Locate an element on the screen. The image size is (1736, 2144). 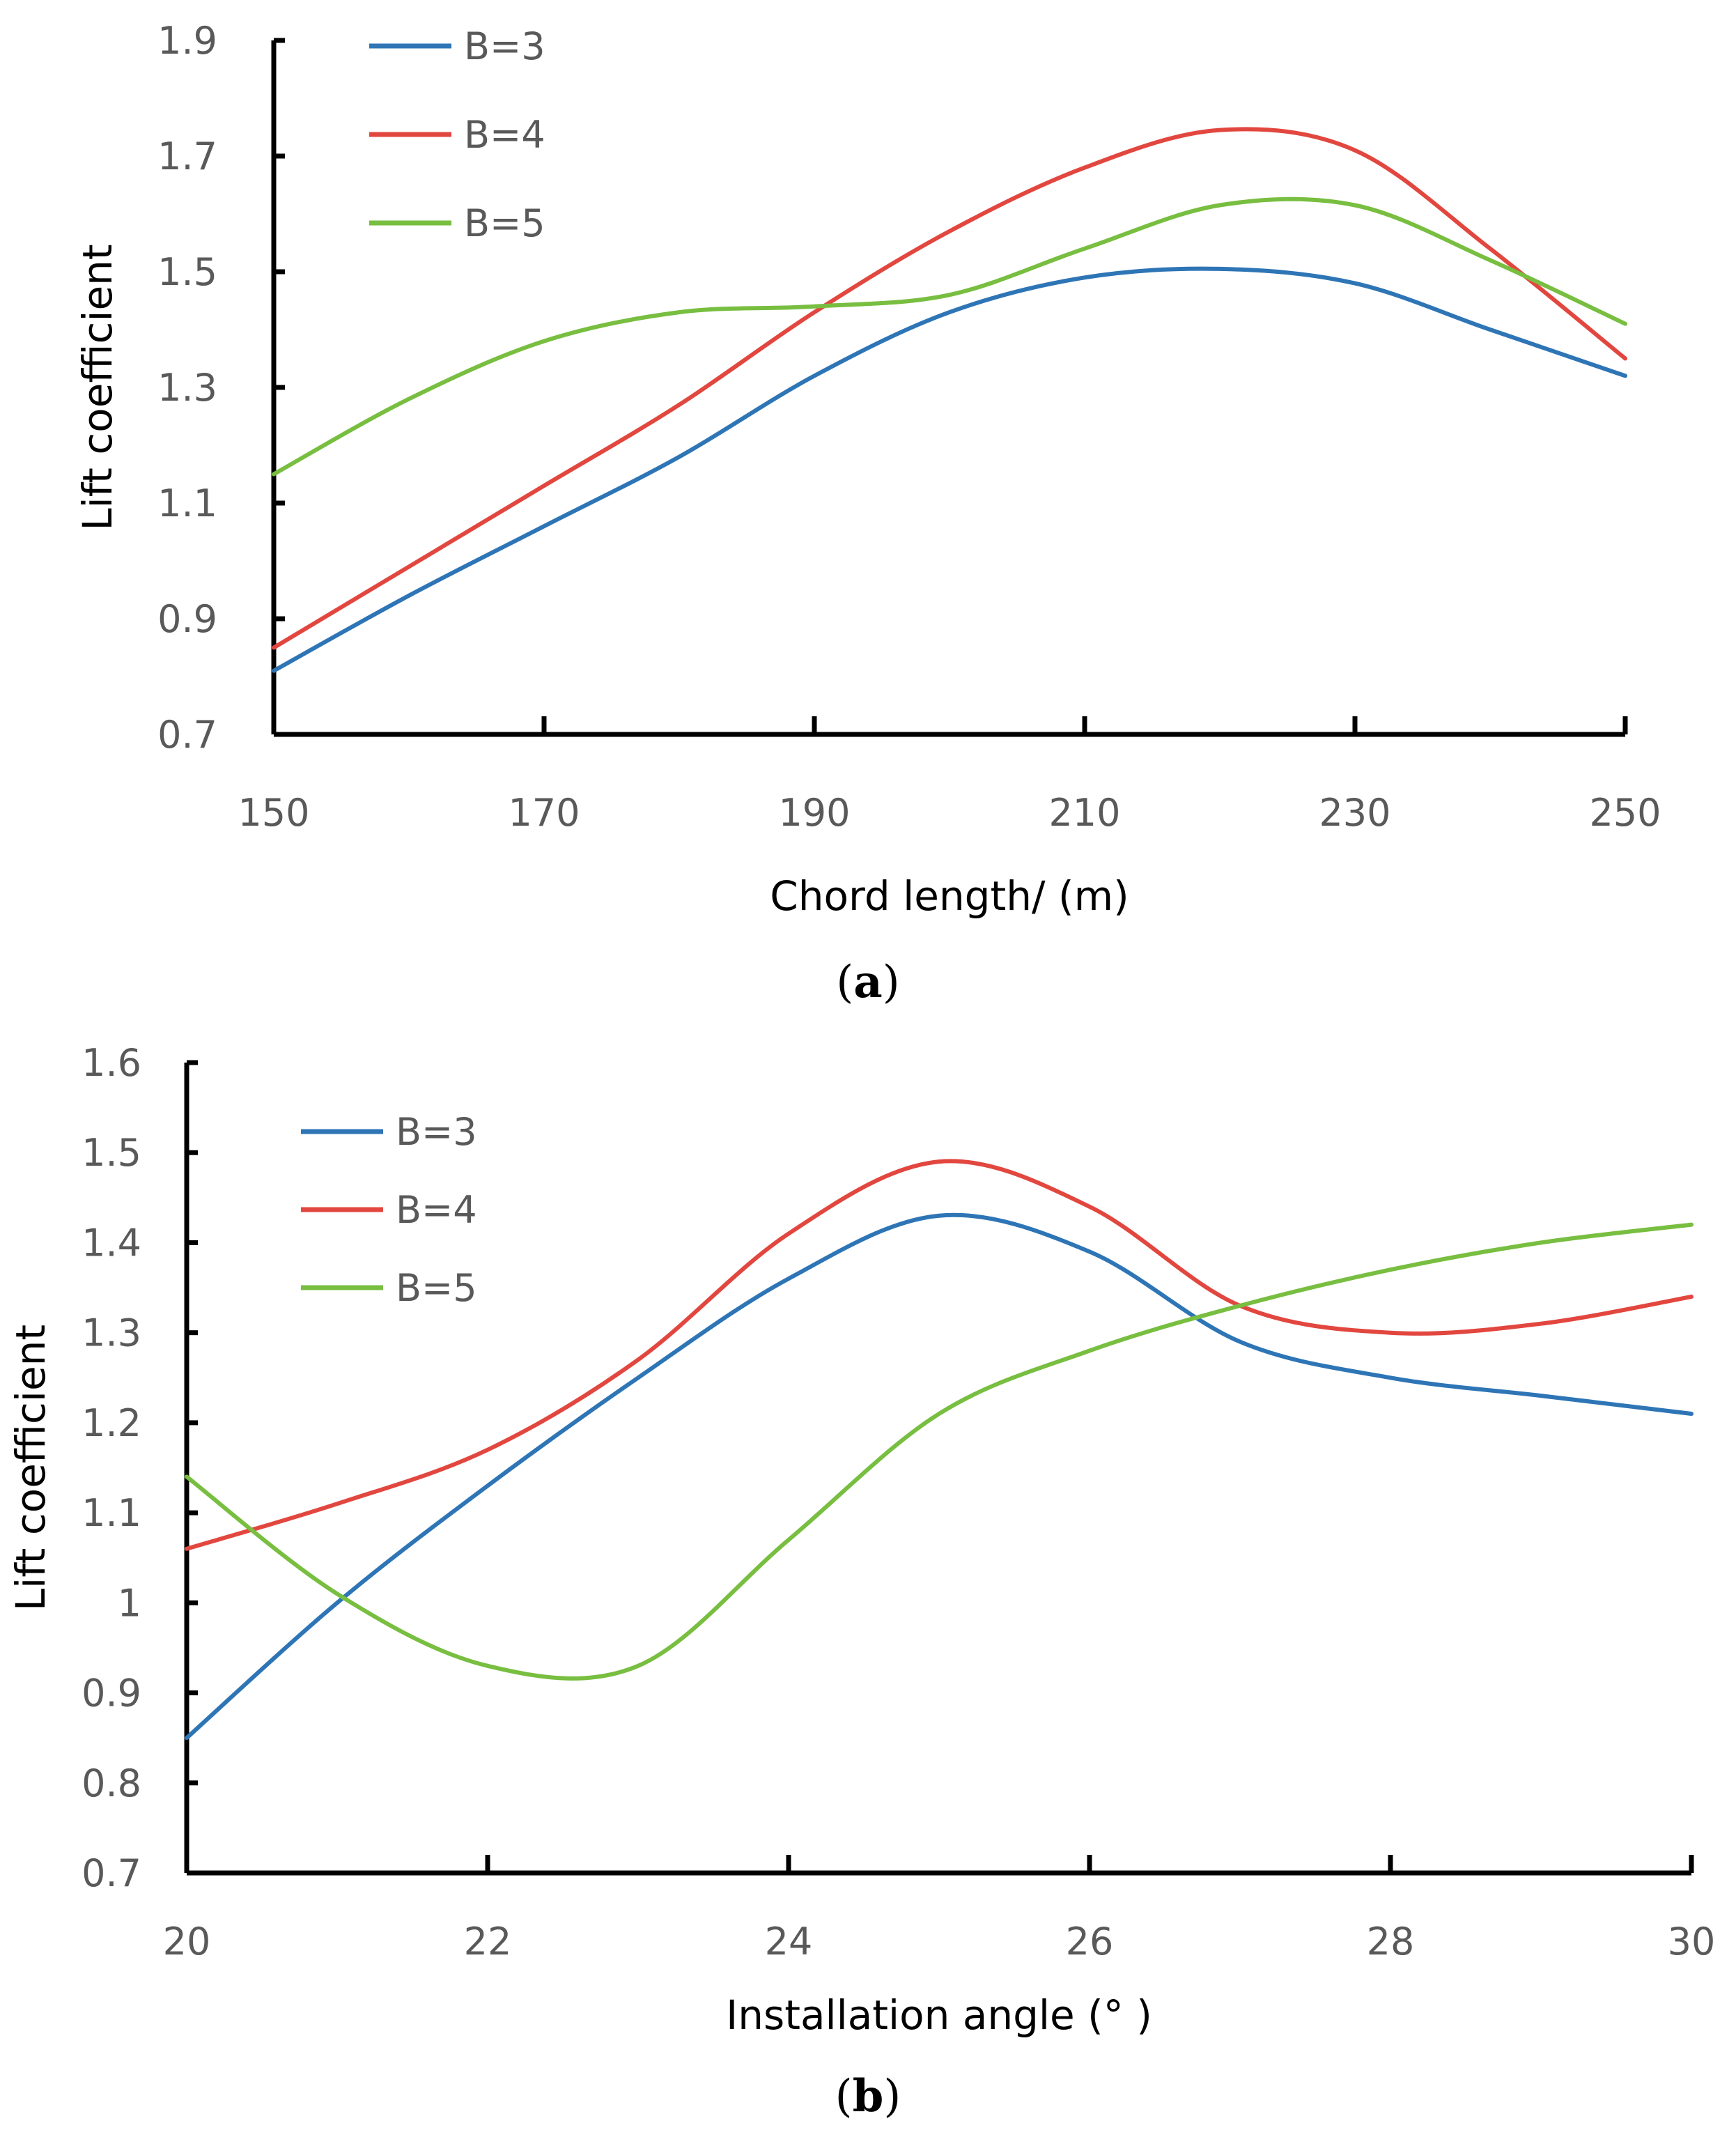
x-tick-label: 20 is located at coordinates (187, 1942).